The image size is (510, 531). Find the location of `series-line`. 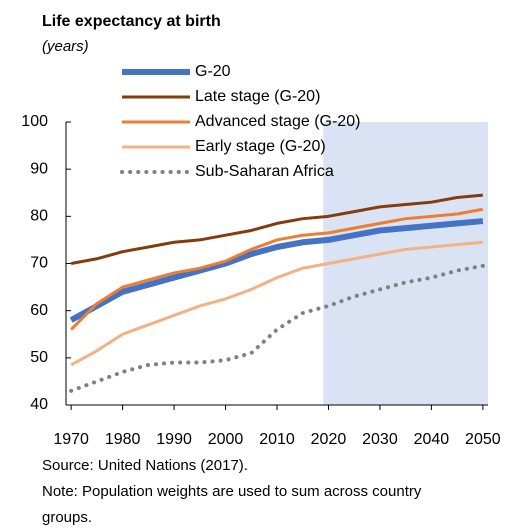

series-line is located at coordinates (276, 229).